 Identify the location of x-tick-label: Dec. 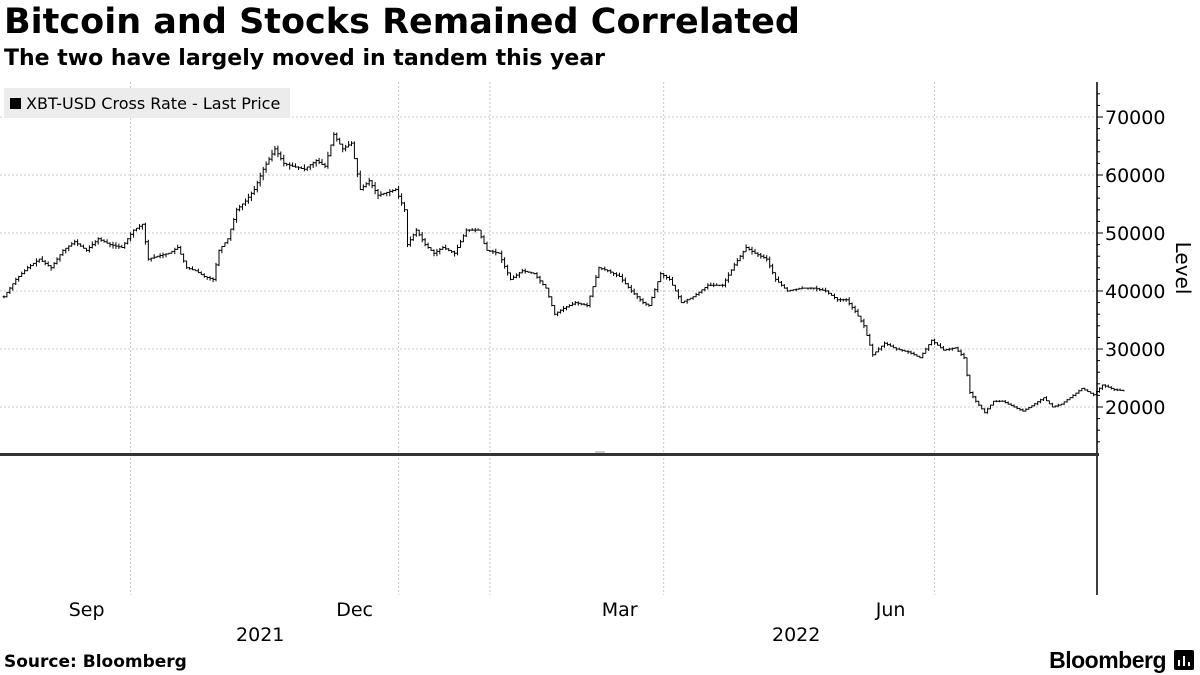
(354, 610).